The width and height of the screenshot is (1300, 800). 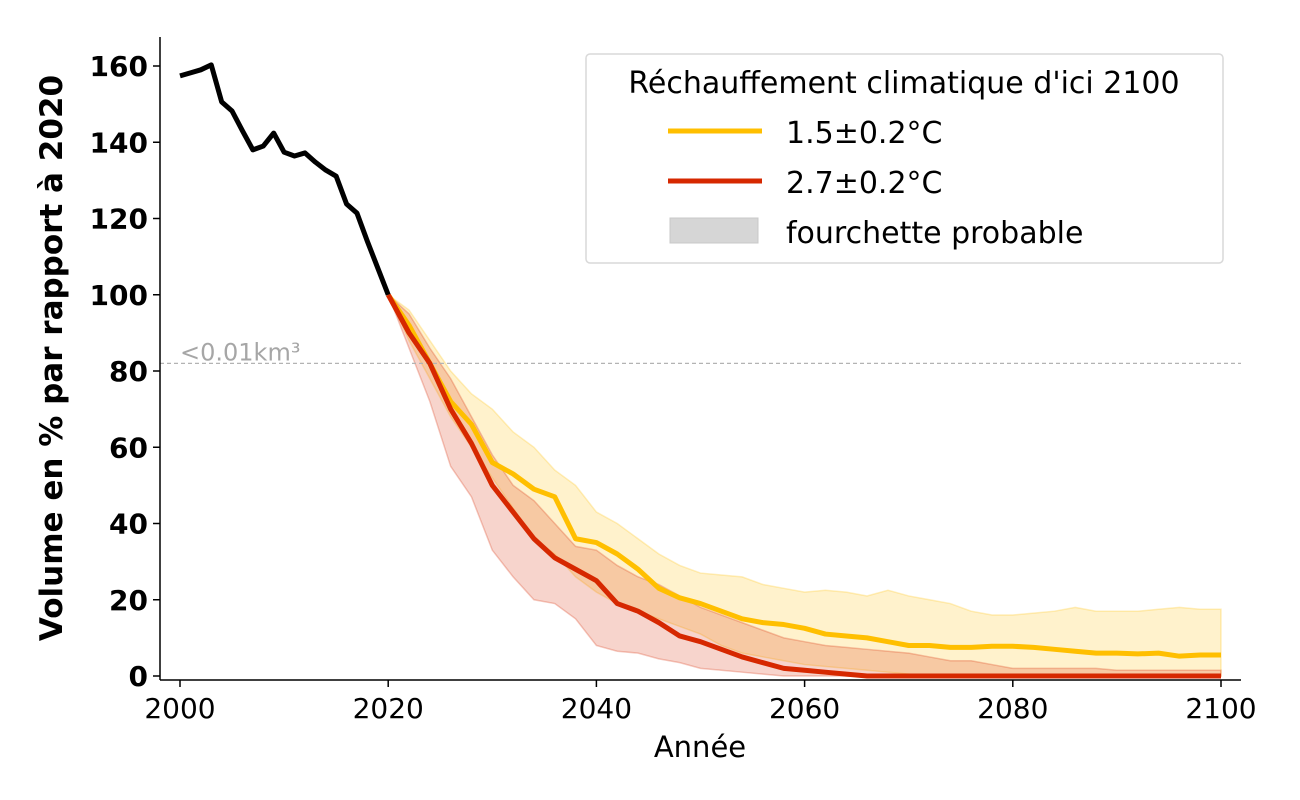 What do you see at coordinates (714, 230) in the screenshot?
I see `legend-swatch-range` at bounding box center [714, 230].